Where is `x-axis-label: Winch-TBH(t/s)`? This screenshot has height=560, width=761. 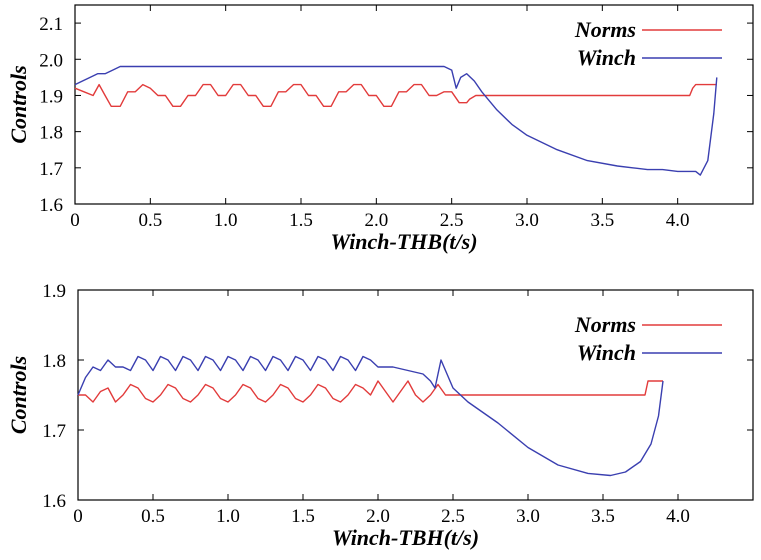
x-axis-label: Winch-TBH(t/s) is located at coordinates (405, 537).